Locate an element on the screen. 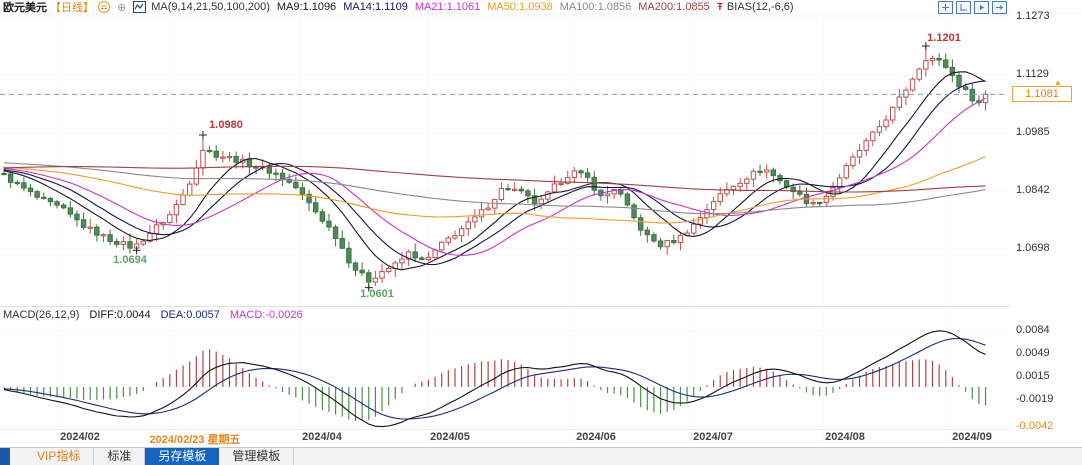 The image size is (1082, 465). macd-params-label: MACD(26,12,9) is located at coordinates (41, 315).